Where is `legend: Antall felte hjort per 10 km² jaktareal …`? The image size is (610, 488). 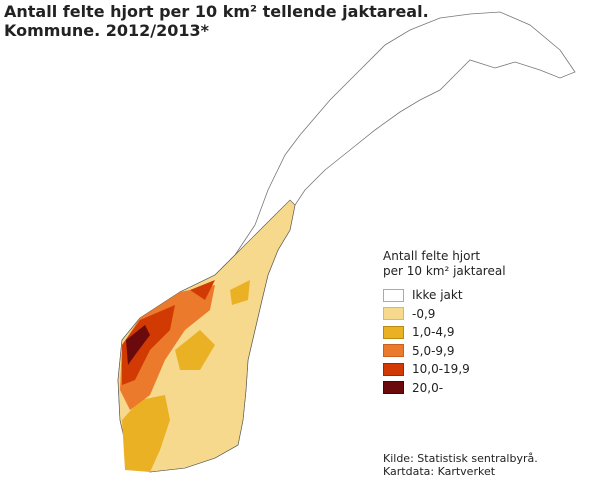
legend: Antall felte hjort per 10 km² jaktareal … is located at coordinates (444, 323).